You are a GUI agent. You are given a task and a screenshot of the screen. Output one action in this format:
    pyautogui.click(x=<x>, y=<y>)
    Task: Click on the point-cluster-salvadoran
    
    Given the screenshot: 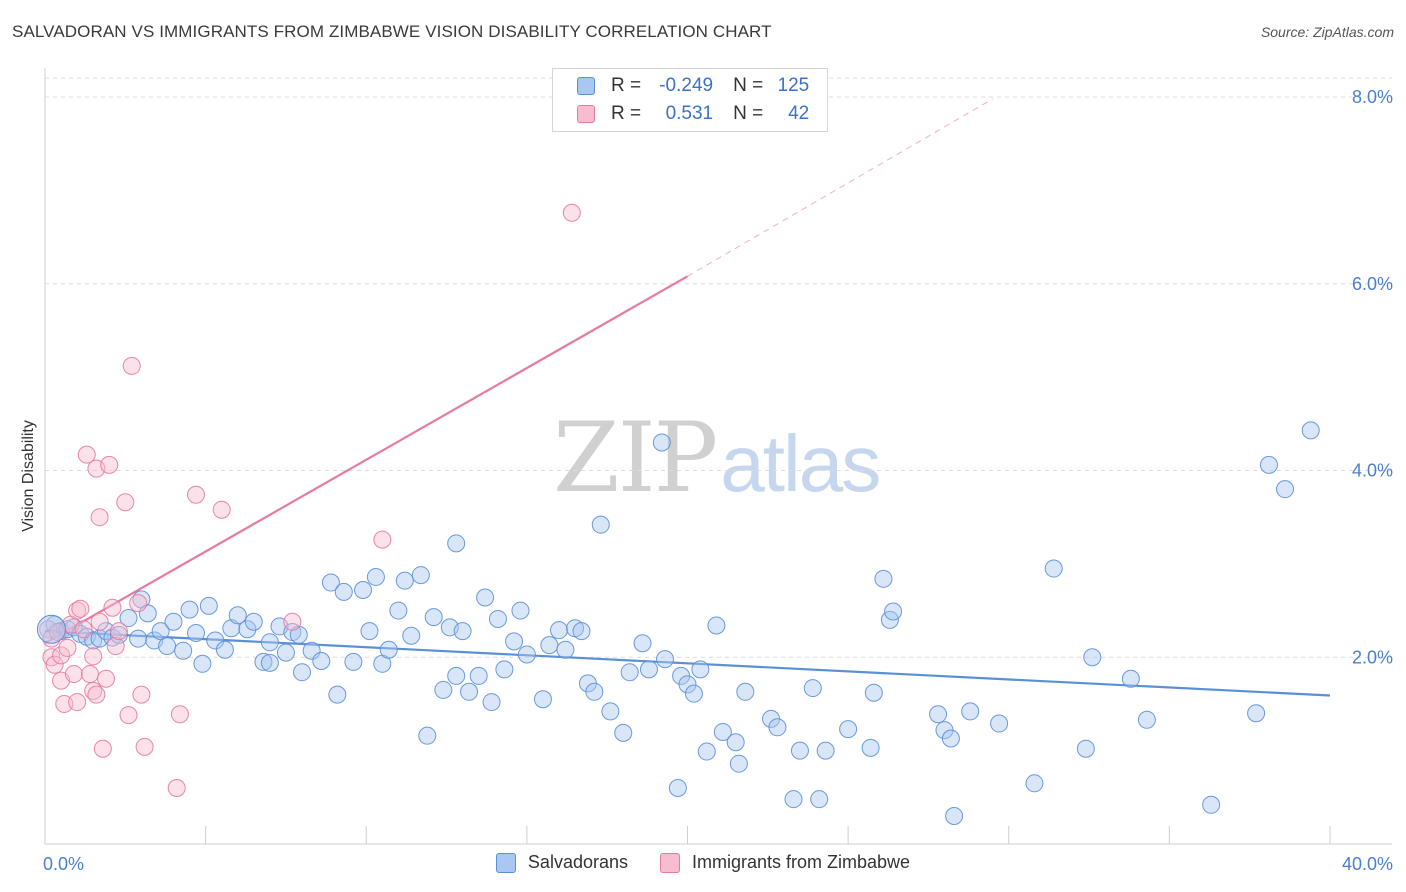 What is the action you would take?
    pyautogui.click(x=51, y=629)
    